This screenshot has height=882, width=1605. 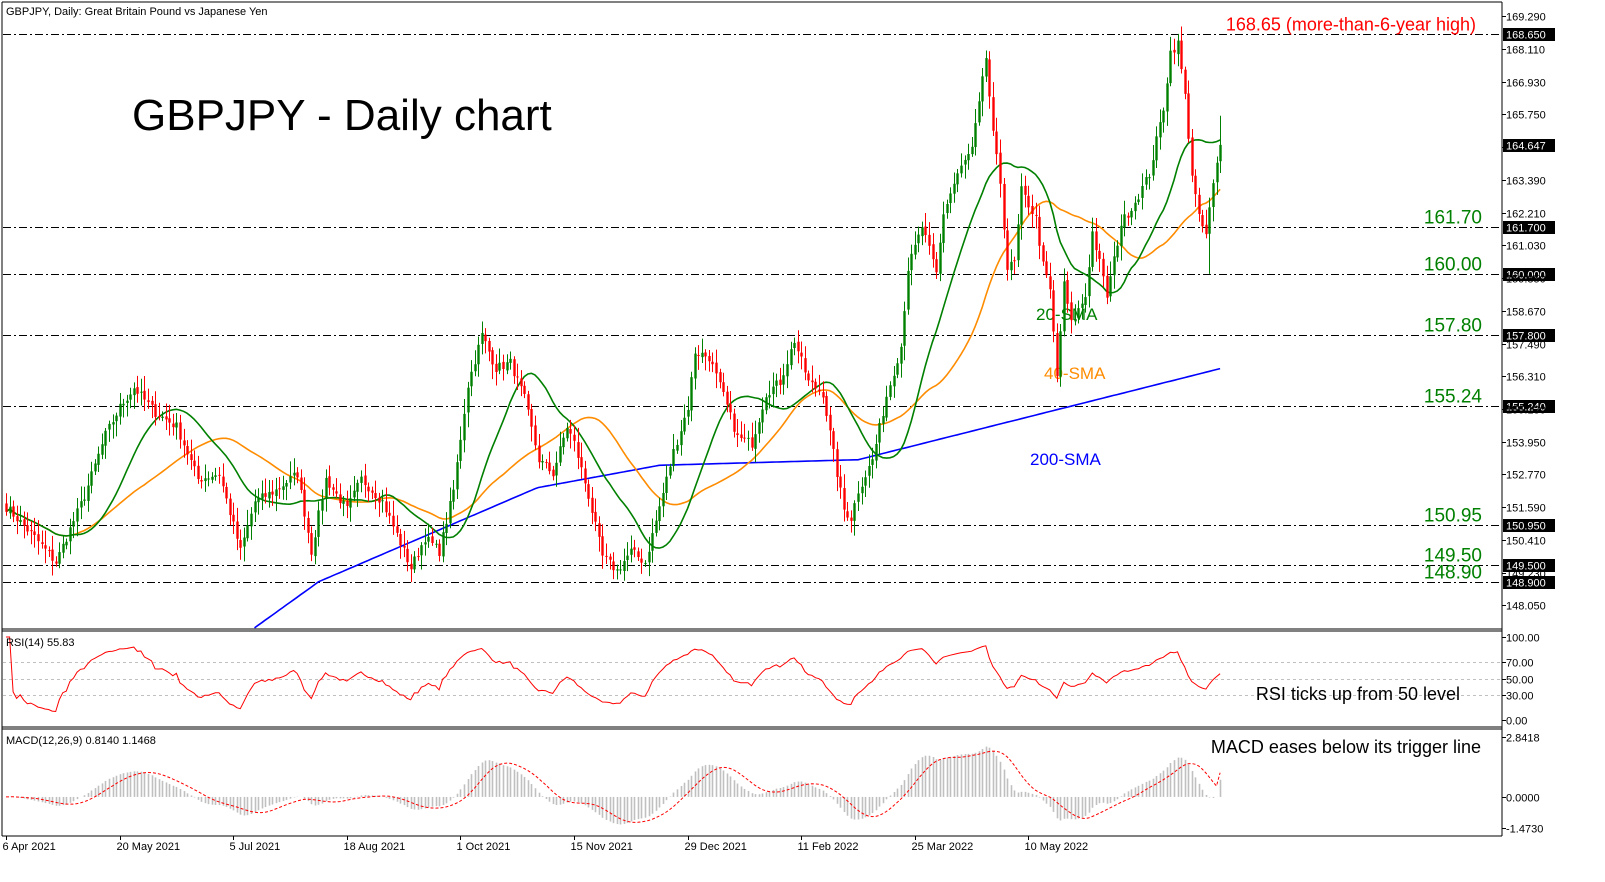 I want to click on level-axis-label: 161.700, so click(x=1526, y=229).